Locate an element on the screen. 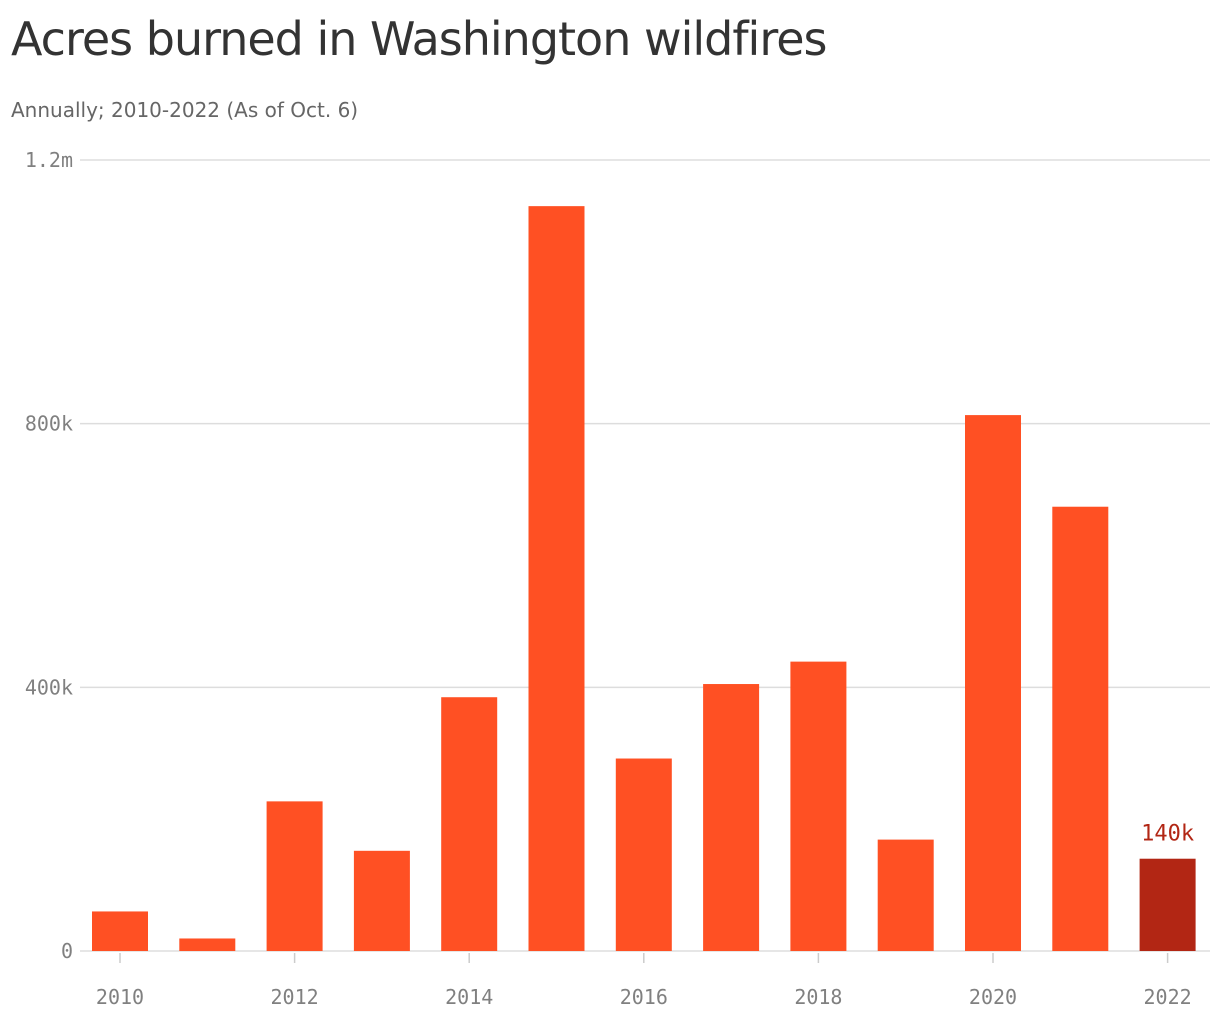  x-tick-label: 2016 is located at coordinates (644, 997).